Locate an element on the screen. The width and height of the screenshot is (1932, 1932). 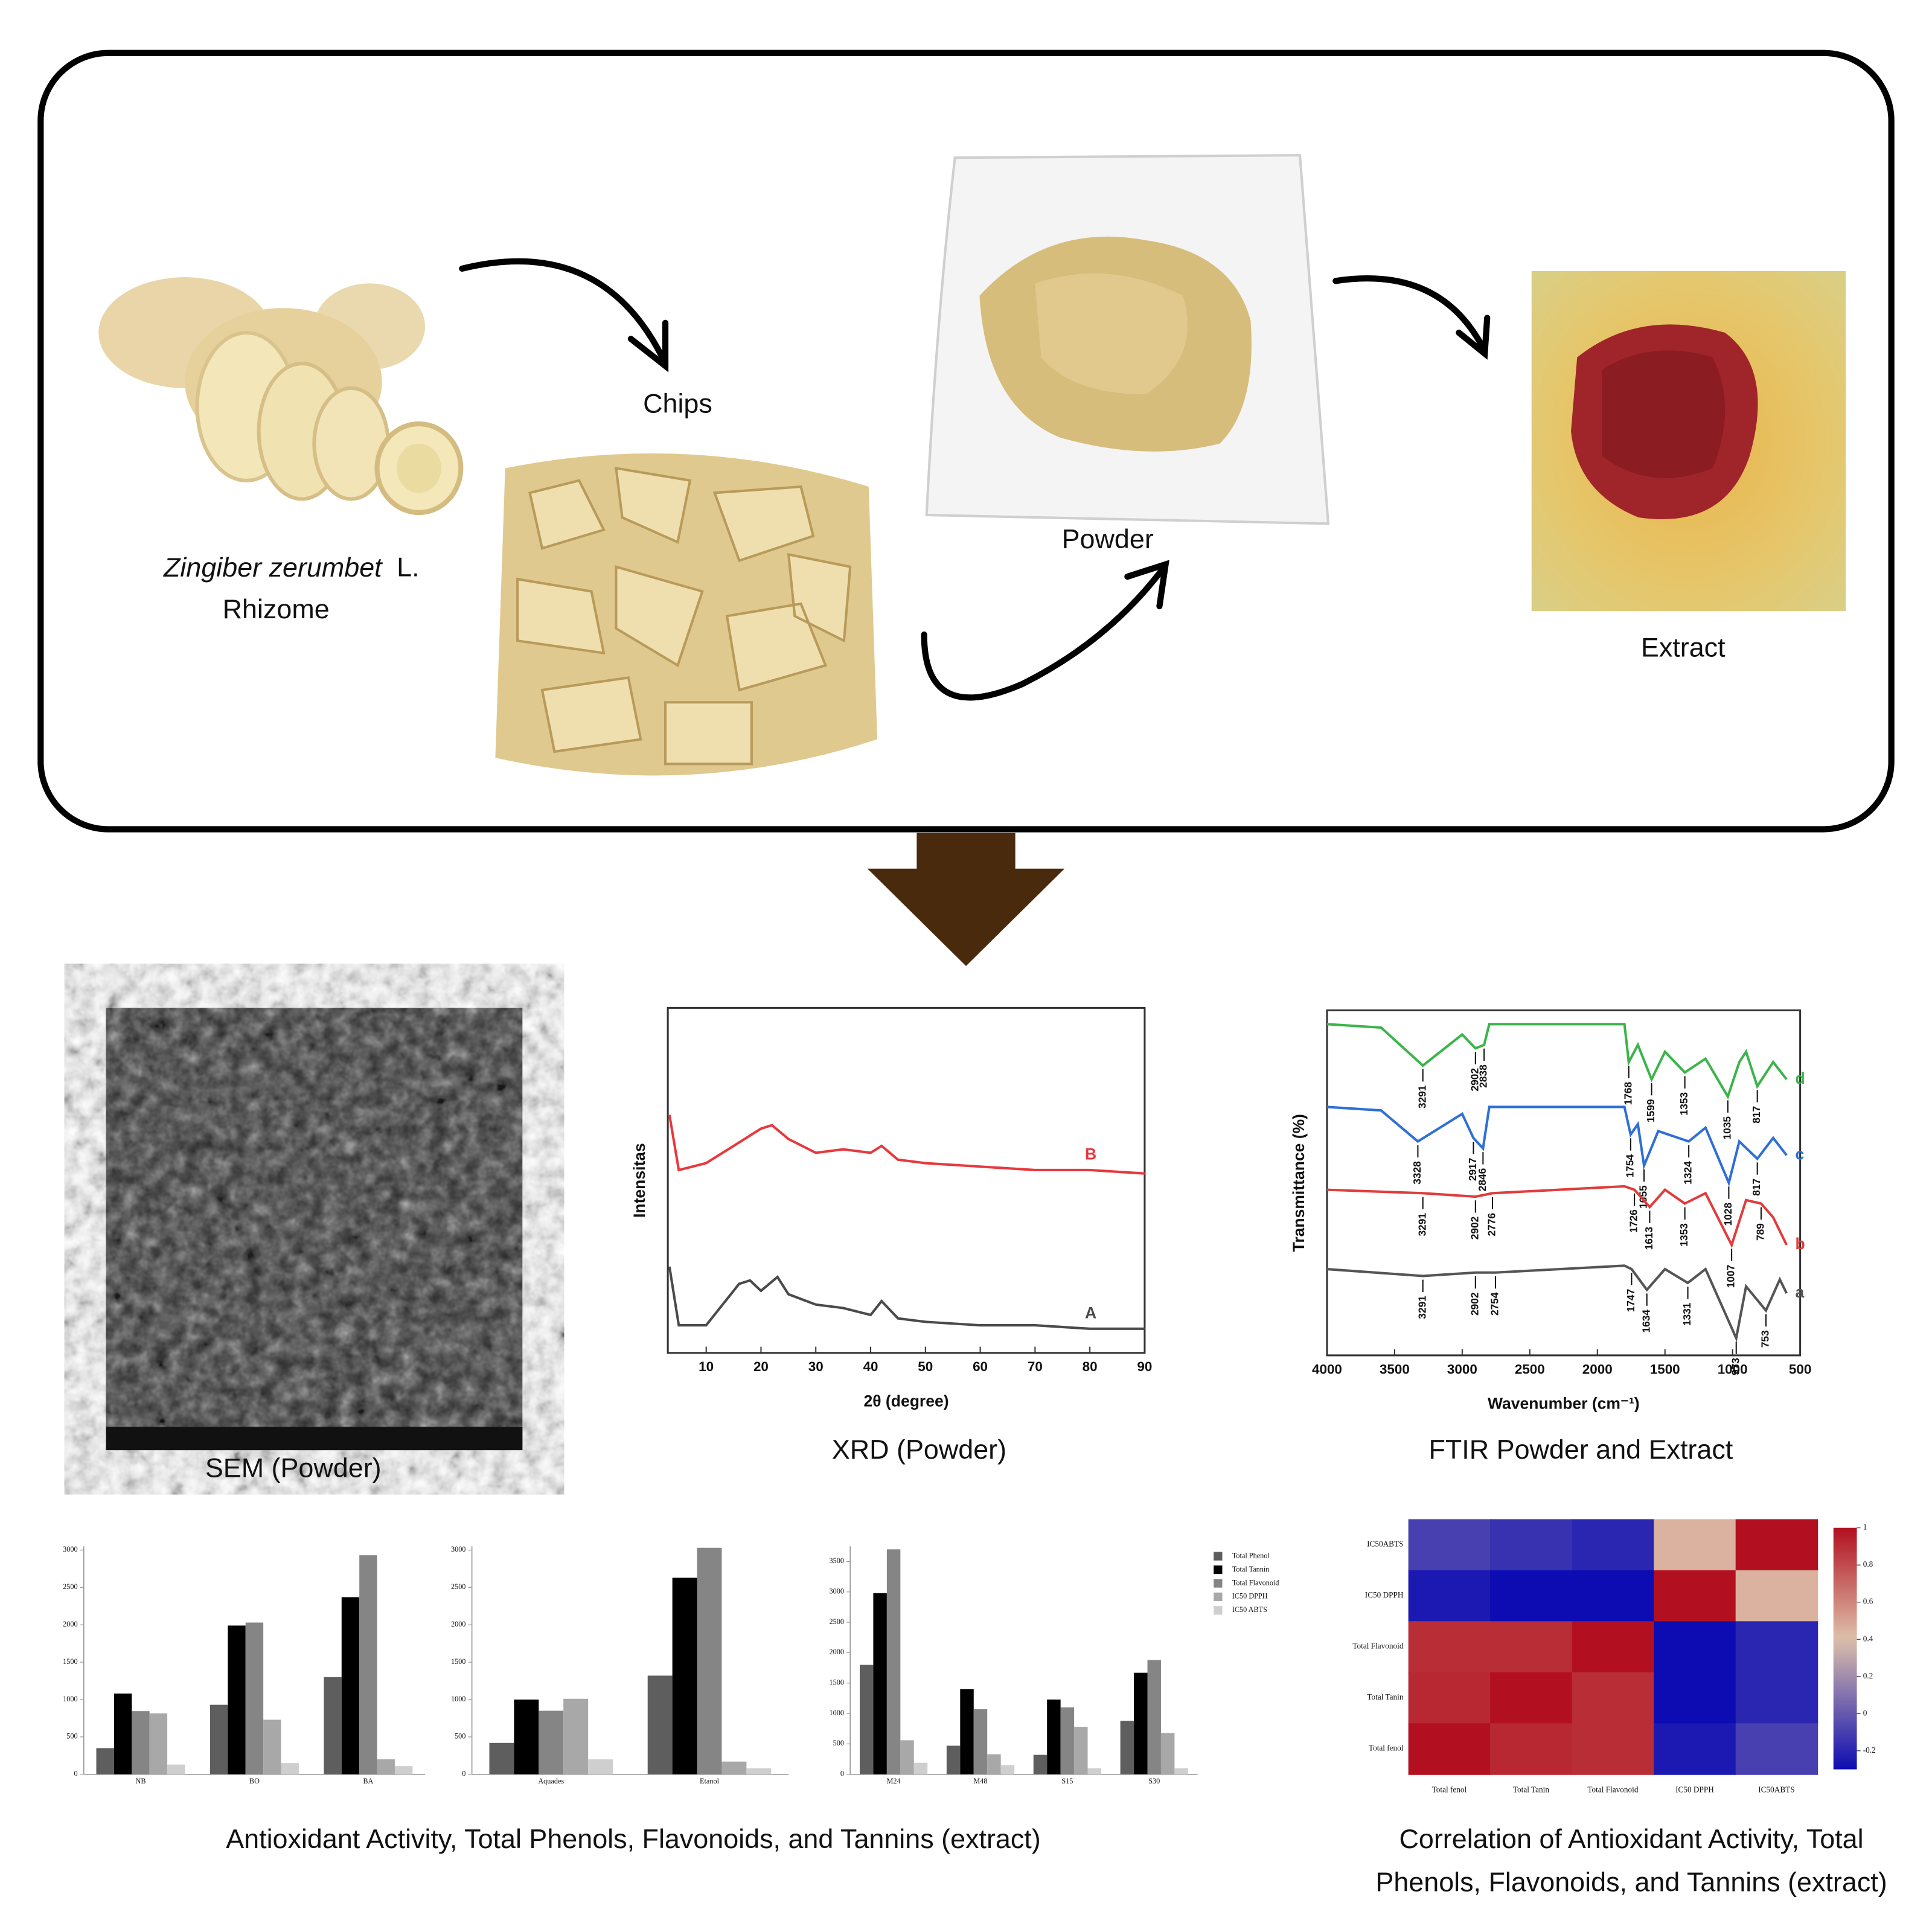
peak-label: 789 is located at coordinates (1761, 1232).